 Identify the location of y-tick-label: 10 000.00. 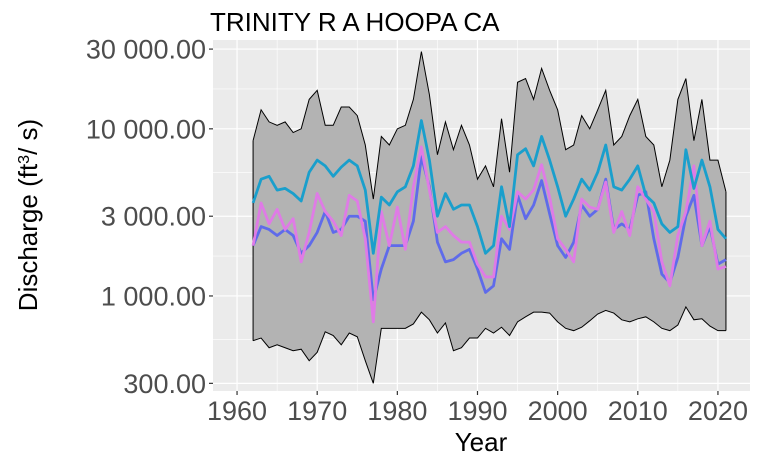
(146, 129).